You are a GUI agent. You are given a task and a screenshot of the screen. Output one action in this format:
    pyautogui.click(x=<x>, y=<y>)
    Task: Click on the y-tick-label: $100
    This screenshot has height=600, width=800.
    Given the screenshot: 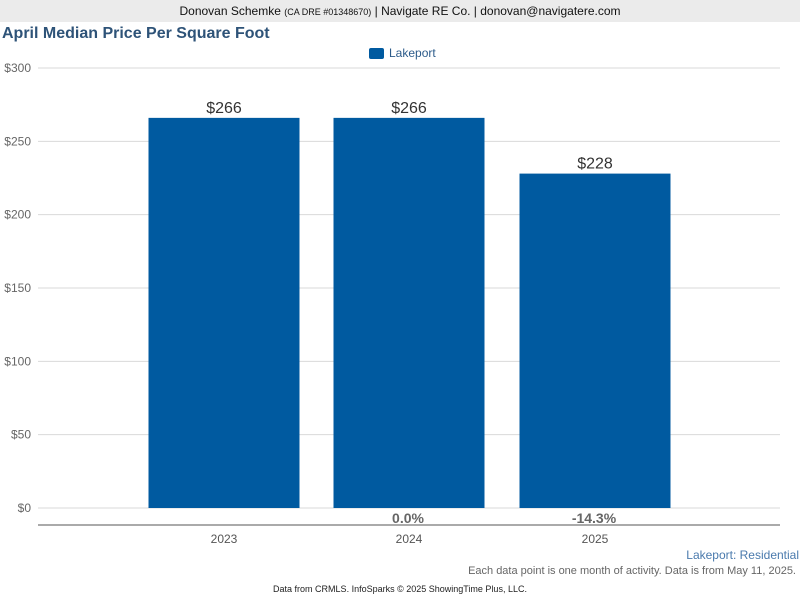 What is the action you would take?
    pyautogui.click(x=17, y=361)
    